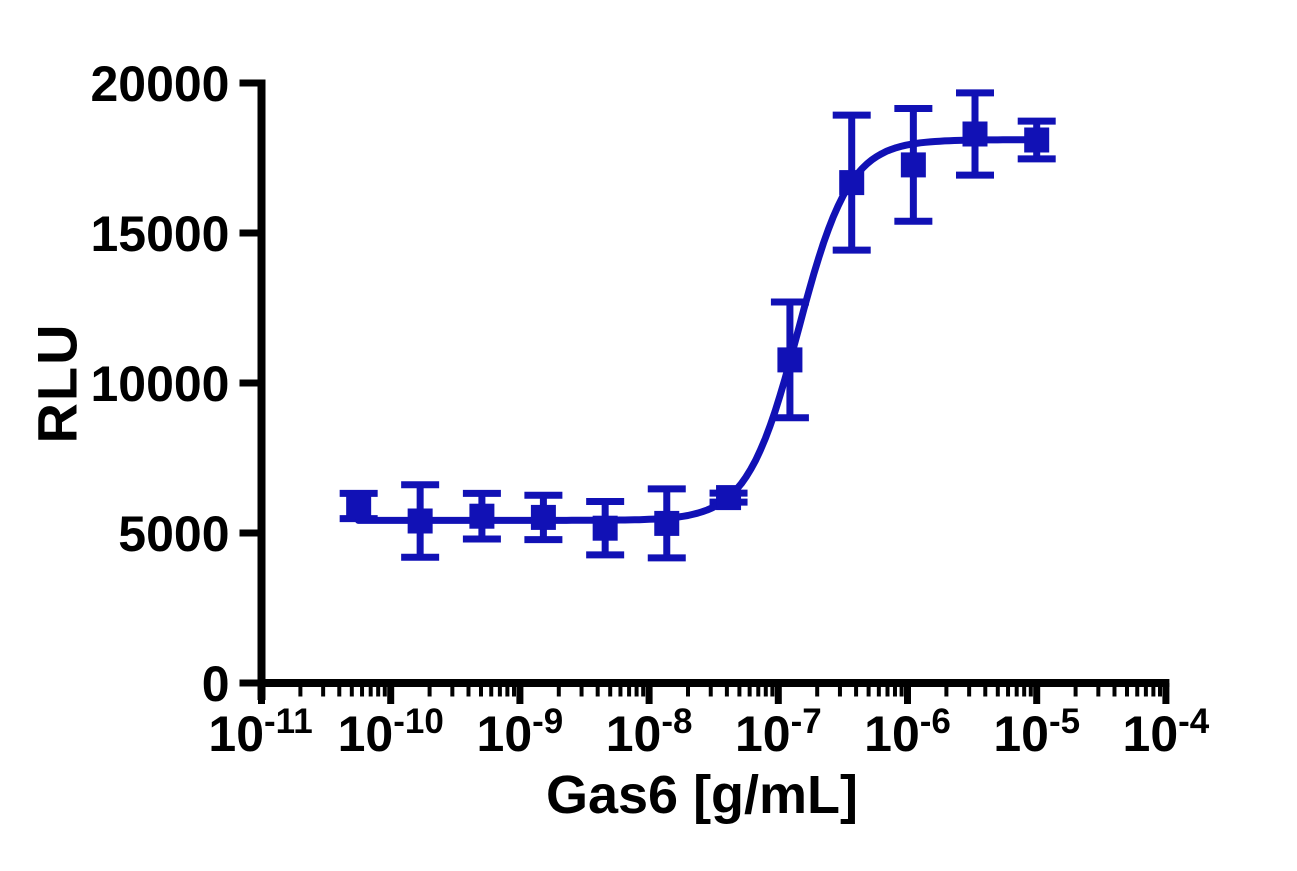 The width and height of the screenshot is (1297, 871). I want to click on x-tick-label: 10⁻⁶, so click(907, 732).